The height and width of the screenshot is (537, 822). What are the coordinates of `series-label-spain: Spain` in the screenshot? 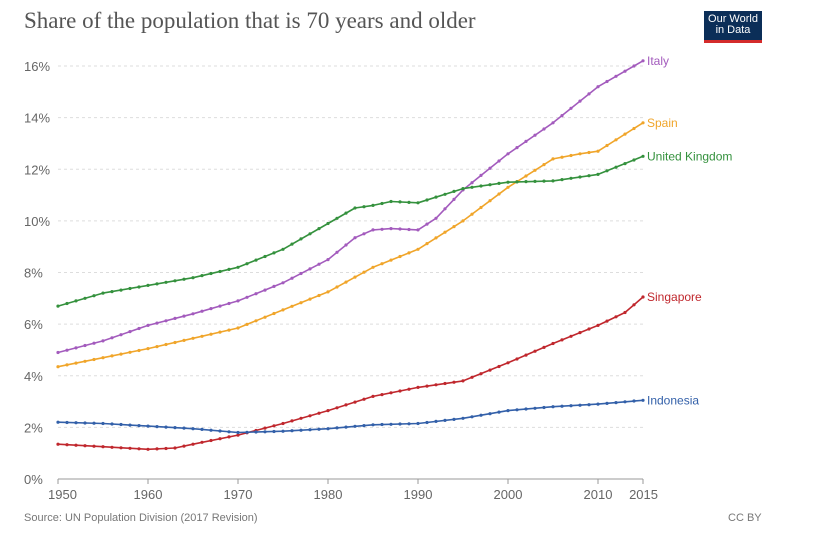 It's located at (662, 123).